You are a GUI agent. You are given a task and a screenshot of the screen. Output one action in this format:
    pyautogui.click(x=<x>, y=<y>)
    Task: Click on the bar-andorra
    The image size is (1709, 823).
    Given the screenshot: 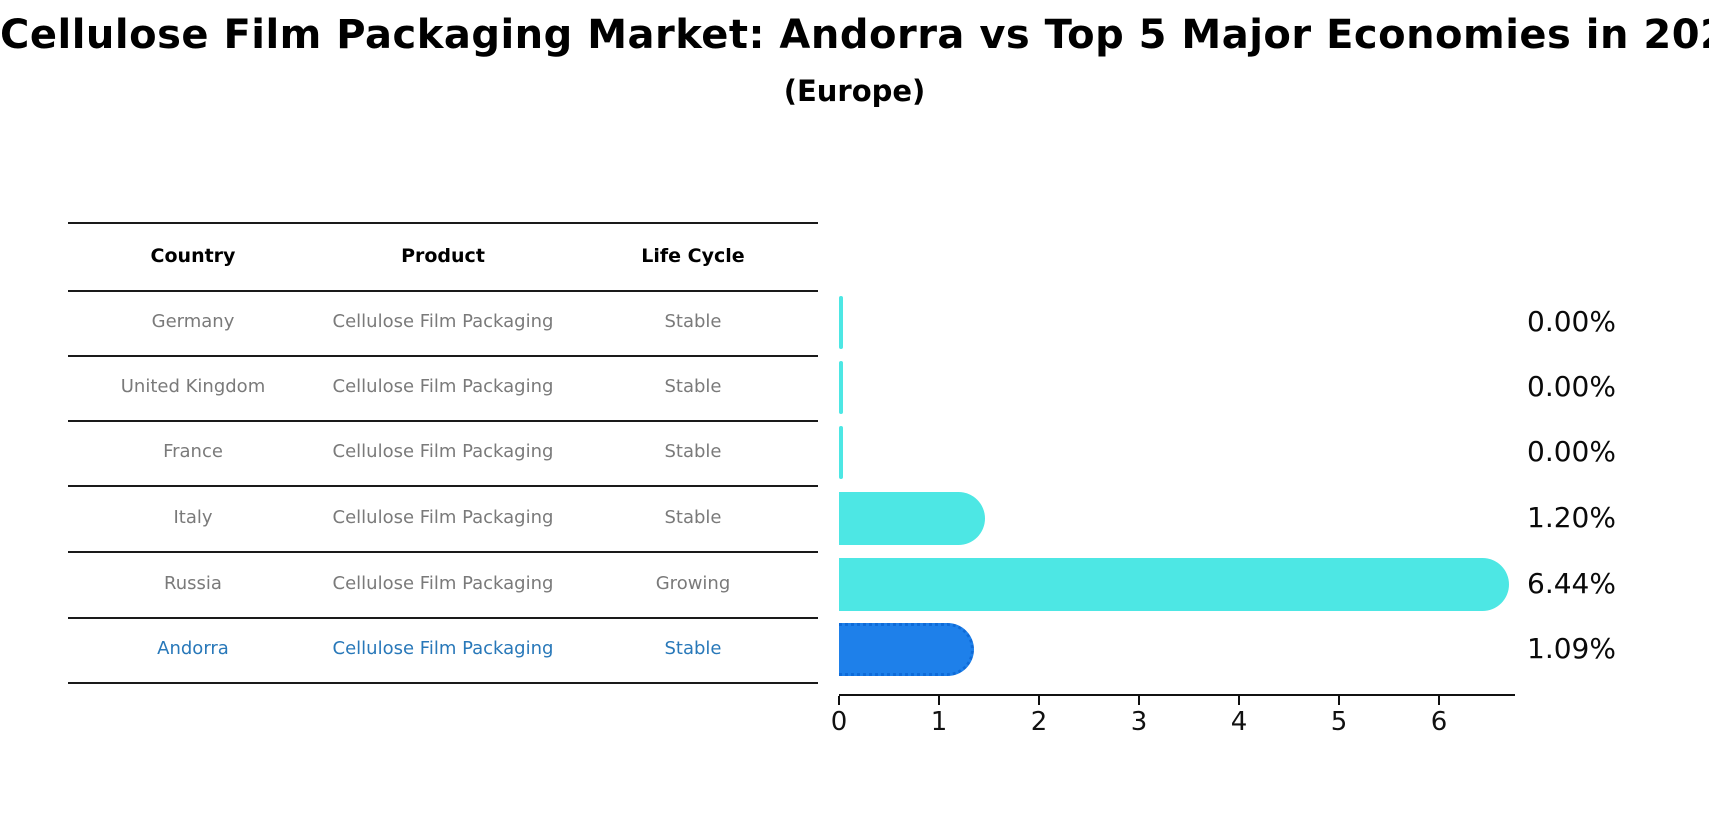 What is the action you would take?
    pyautogui.click(x=906, y=649)
    